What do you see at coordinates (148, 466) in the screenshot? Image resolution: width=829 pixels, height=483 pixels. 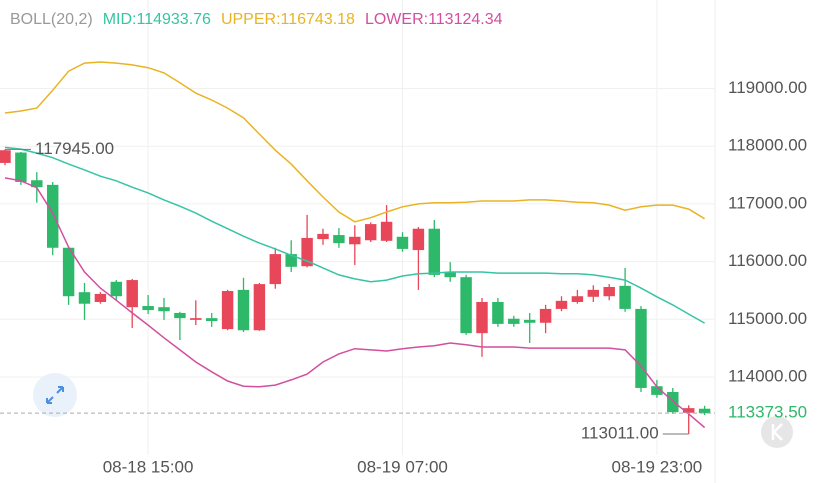 I see `x-tick-label: 08-18 15:00` at bounding box center [148, 466].